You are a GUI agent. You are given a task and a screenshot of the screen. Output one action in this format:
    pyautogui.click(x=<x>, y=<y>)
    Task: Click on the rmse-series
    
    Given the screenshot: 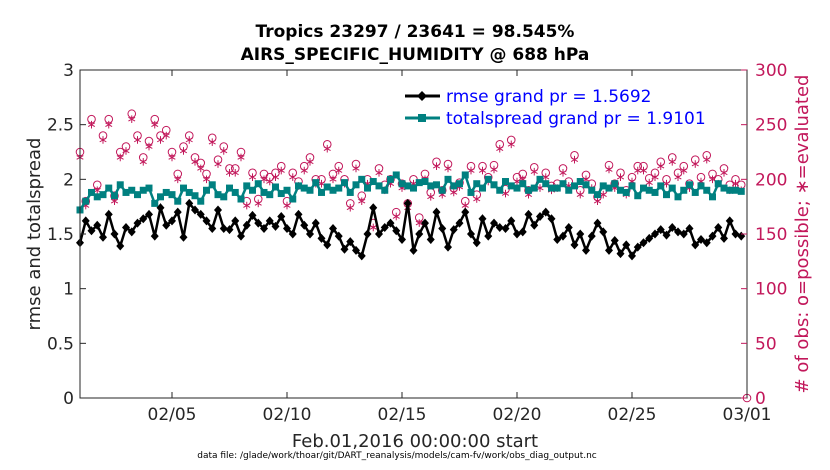 What is the action you would take?
    pyautogui.click(x=411, y=229)
    